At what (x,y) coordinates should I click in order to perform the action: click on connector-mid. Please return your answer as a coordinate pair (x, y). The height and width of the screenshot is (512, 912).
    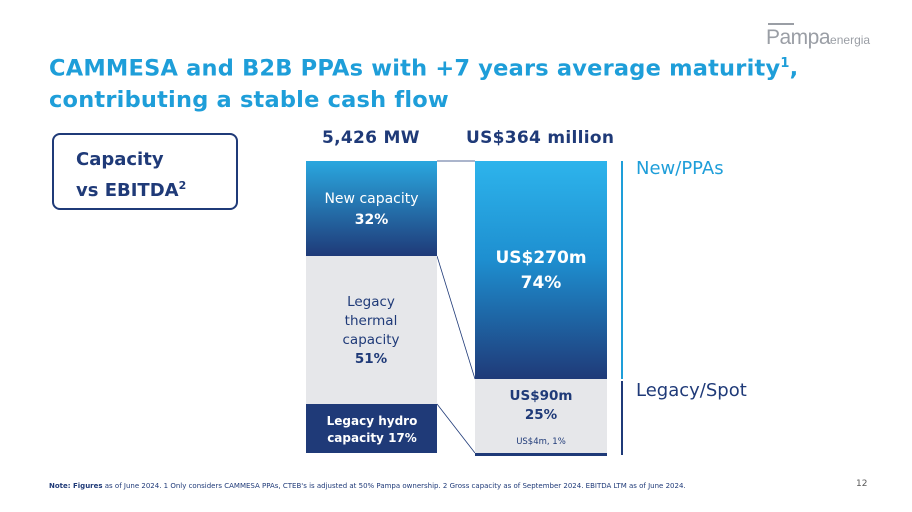
    Looking at the image, I should click on (456, 317).